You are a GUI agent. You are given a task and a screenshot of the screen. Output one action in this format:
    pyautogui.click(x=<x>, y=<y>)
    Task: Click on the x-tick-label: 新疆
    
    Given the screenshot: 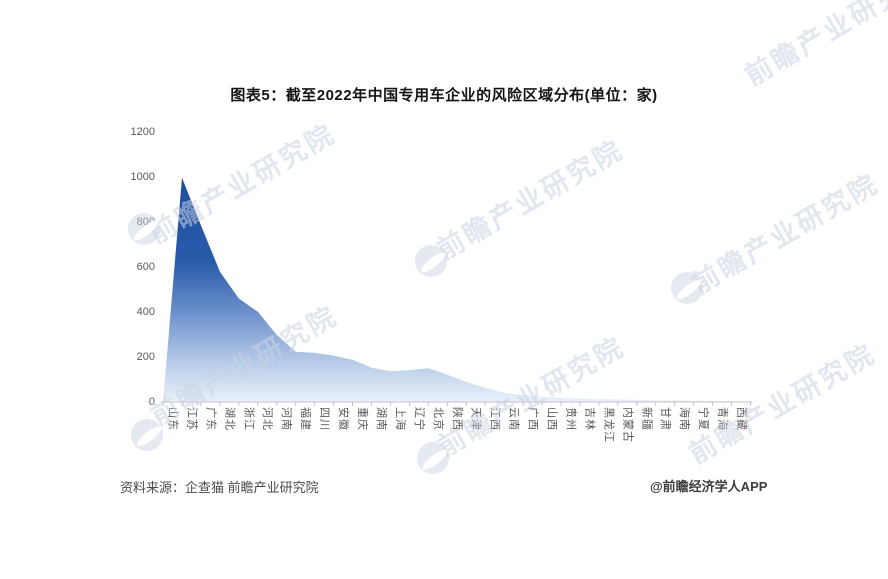 What is the action you would take?
    pyautogui.click(x=646, y=419)
    